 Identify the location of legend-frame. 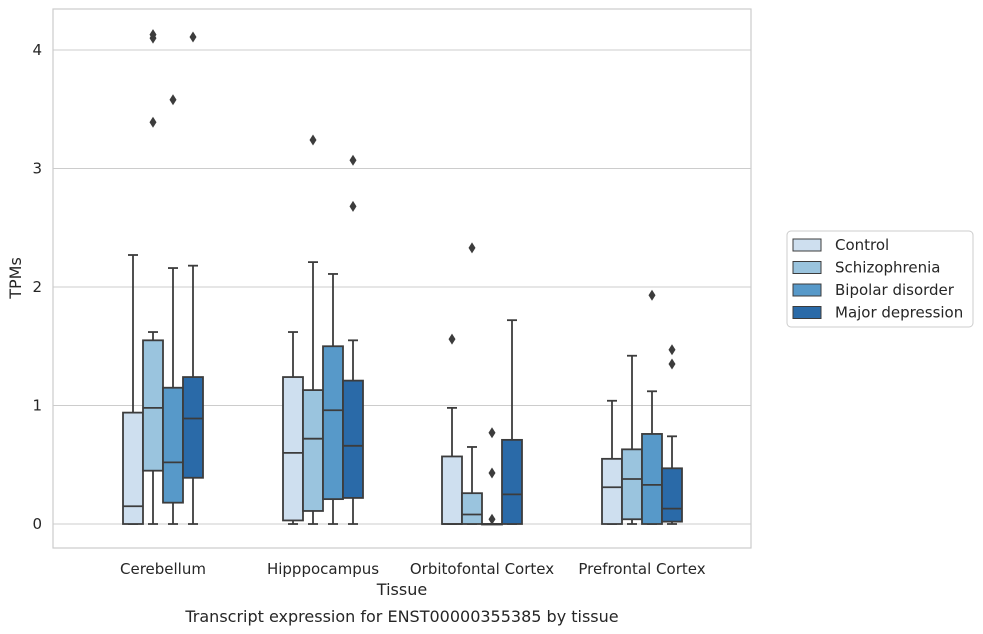
(880, 279).